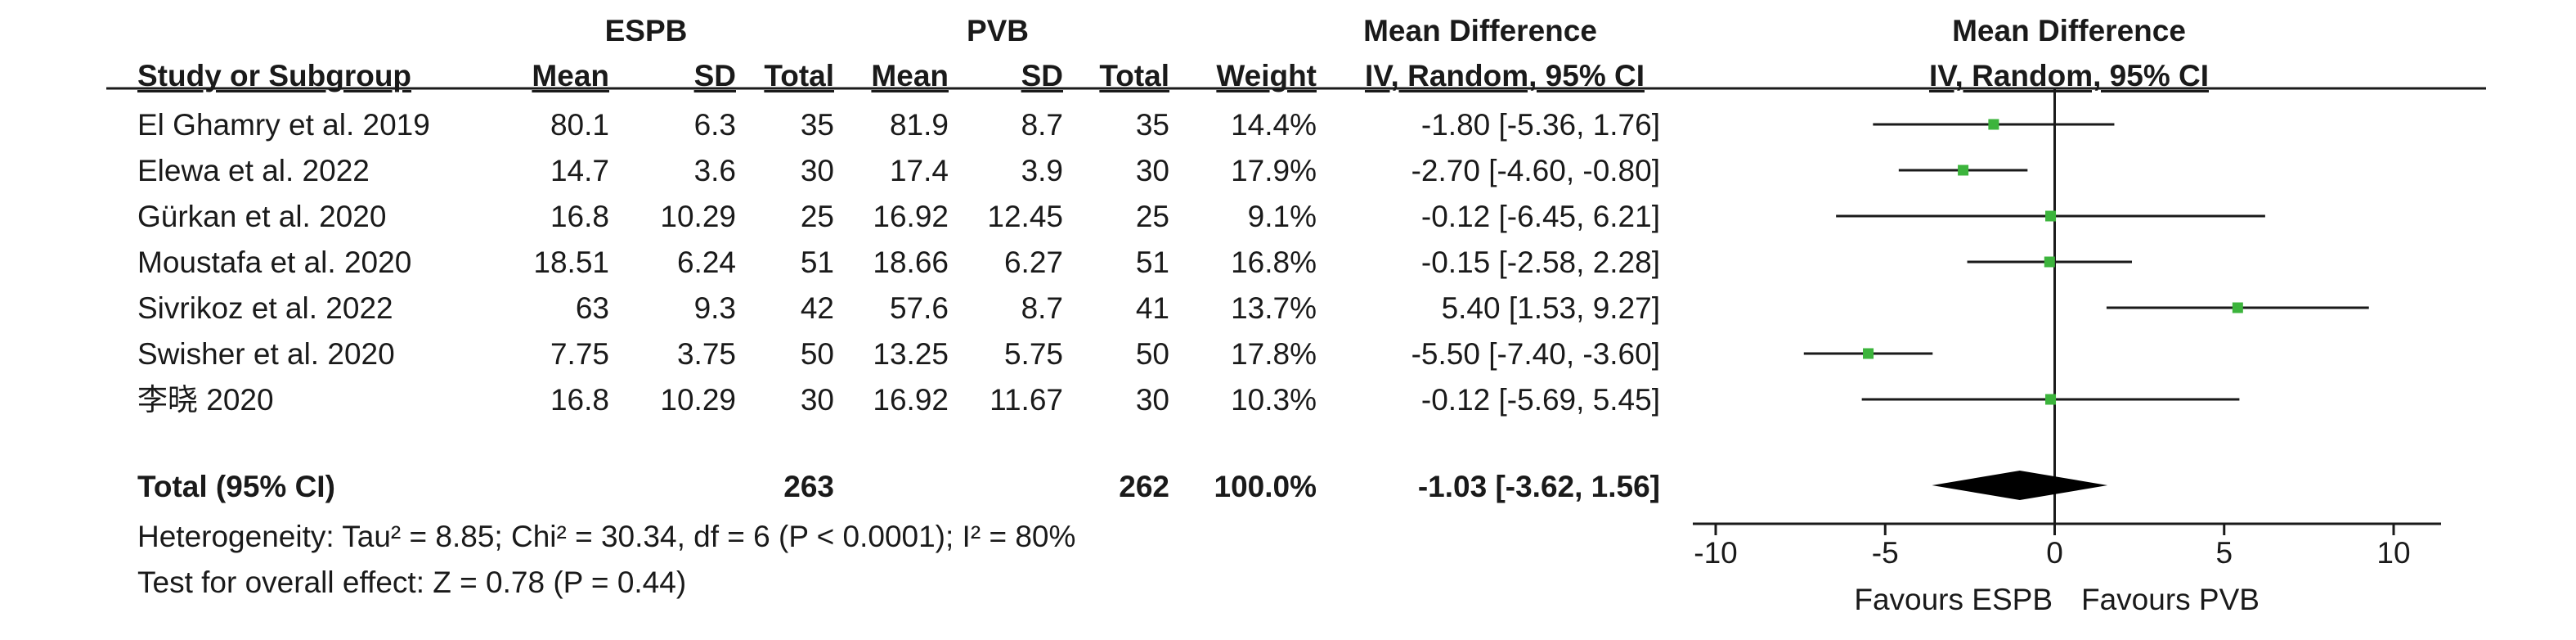  Describe the element at coordinates (236, 486) in the screenshot. I see `total-label: Total (95% CI)` at that location.